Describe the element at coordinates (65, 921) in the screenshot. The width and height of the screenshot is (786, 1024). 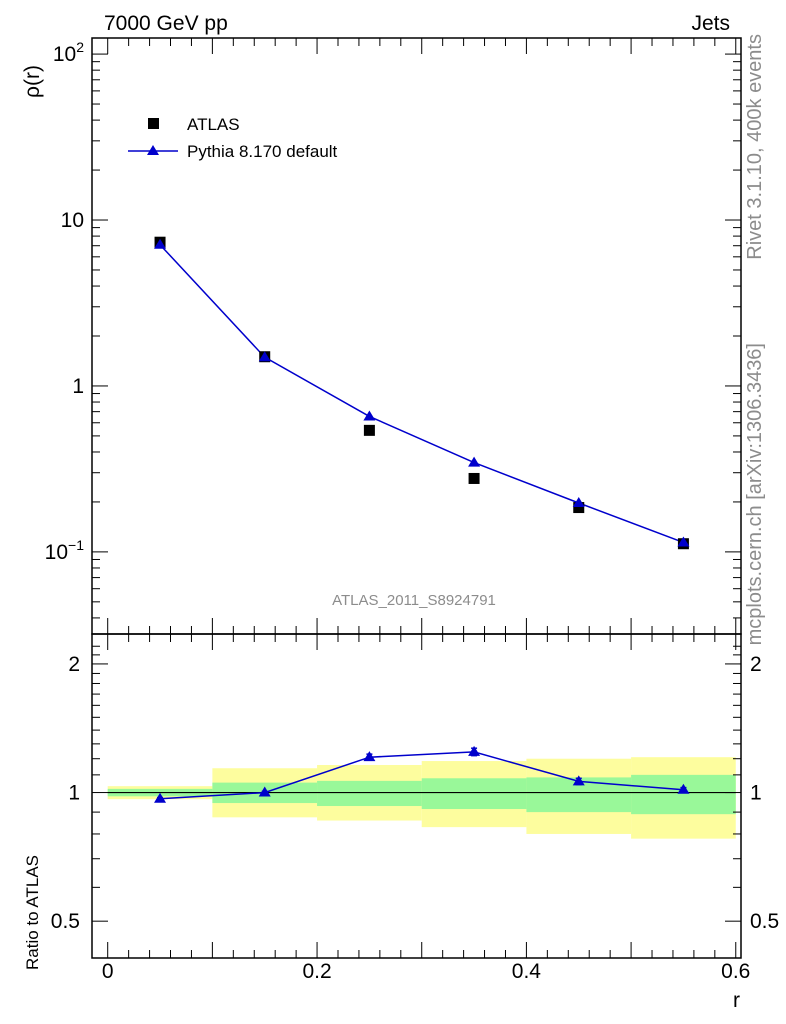
I see `ratio-y-tick-label-left: 0.5` at that location.